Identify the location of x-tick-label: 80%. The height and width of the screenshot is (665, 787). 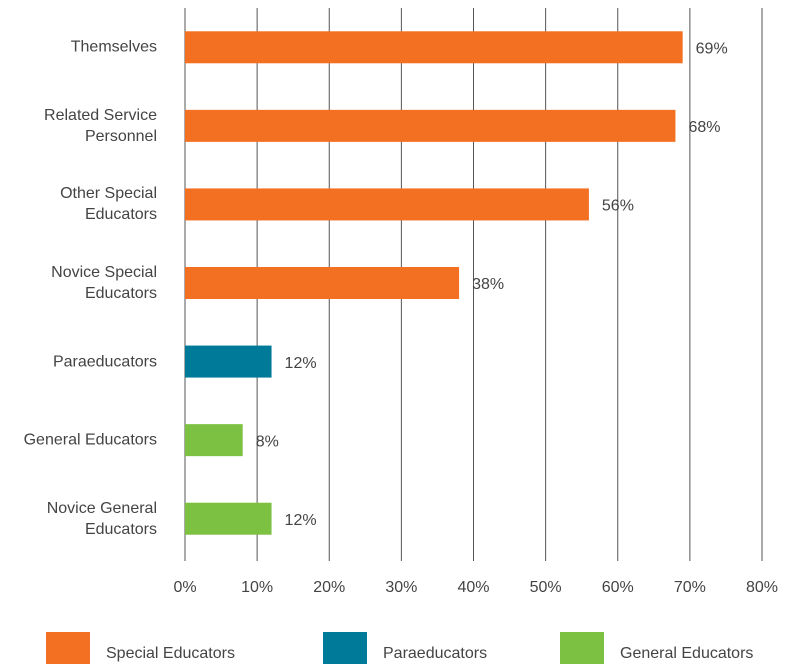
(762, 587).